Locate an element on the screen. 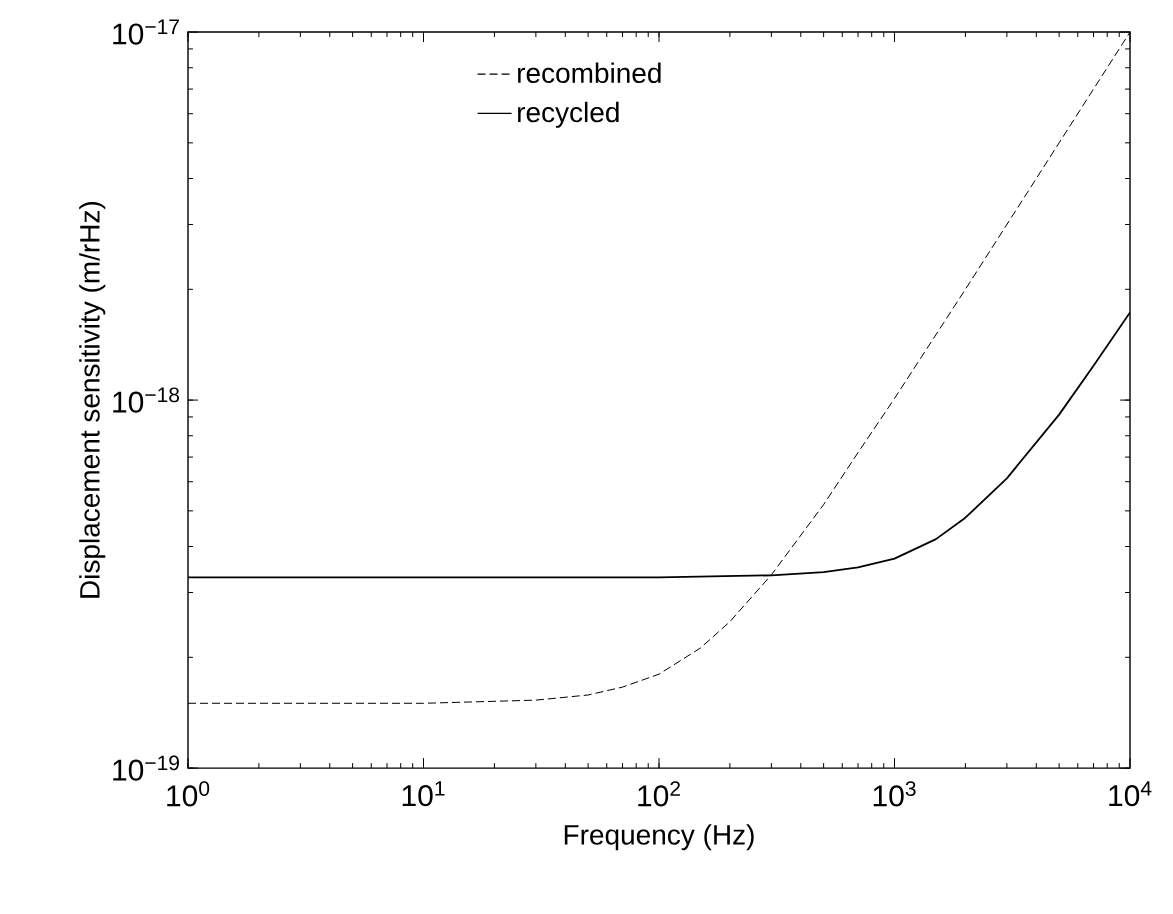 The image size is (1173, 914). x-tick-label: 10$^{4}$ is located at coordinates (1130, 794).